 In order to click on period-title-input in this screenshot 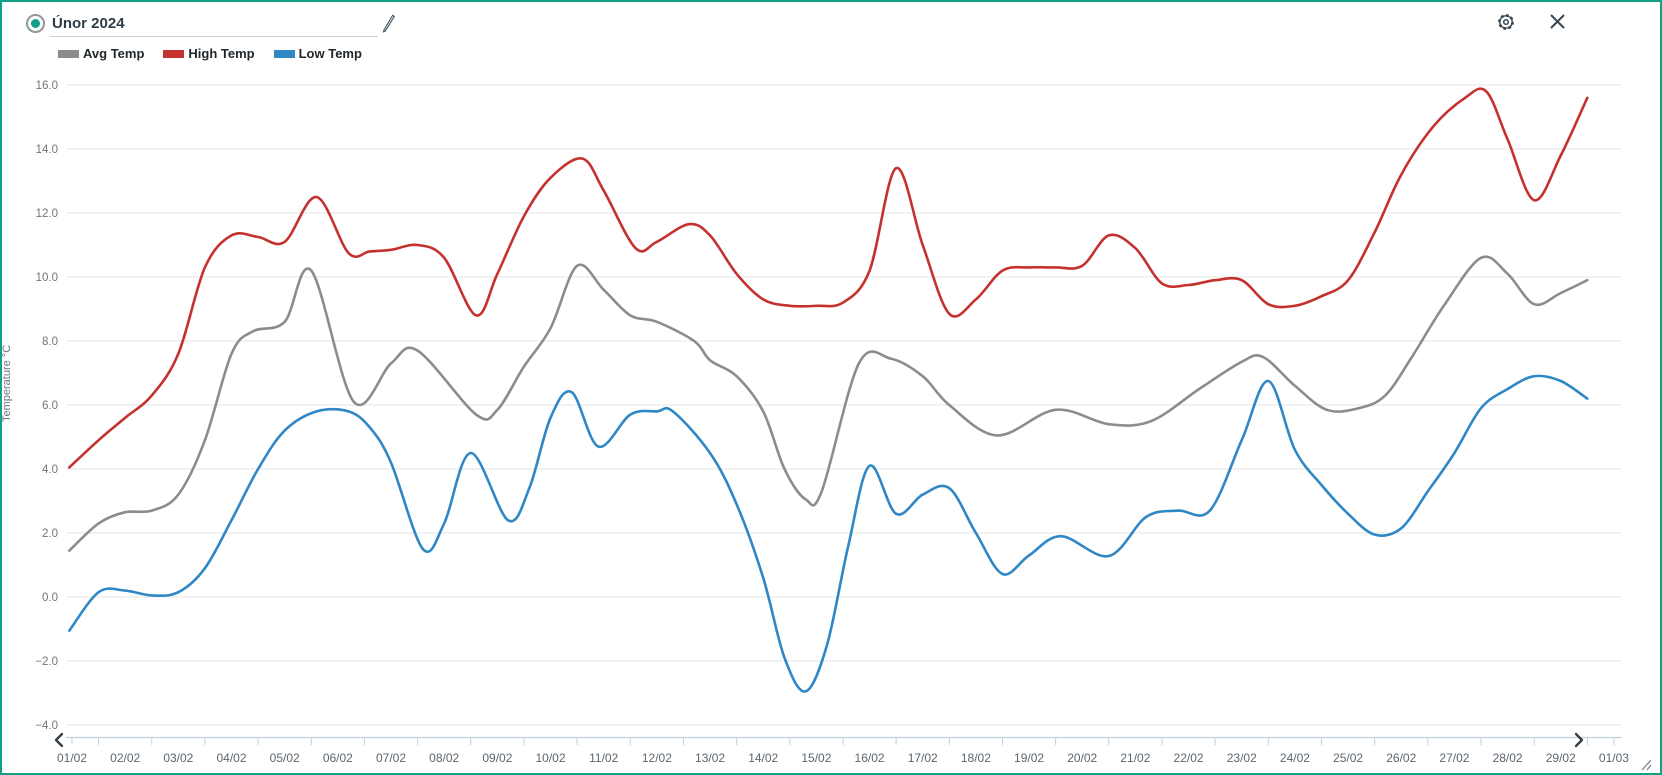, I will do `click(214, 23)`.